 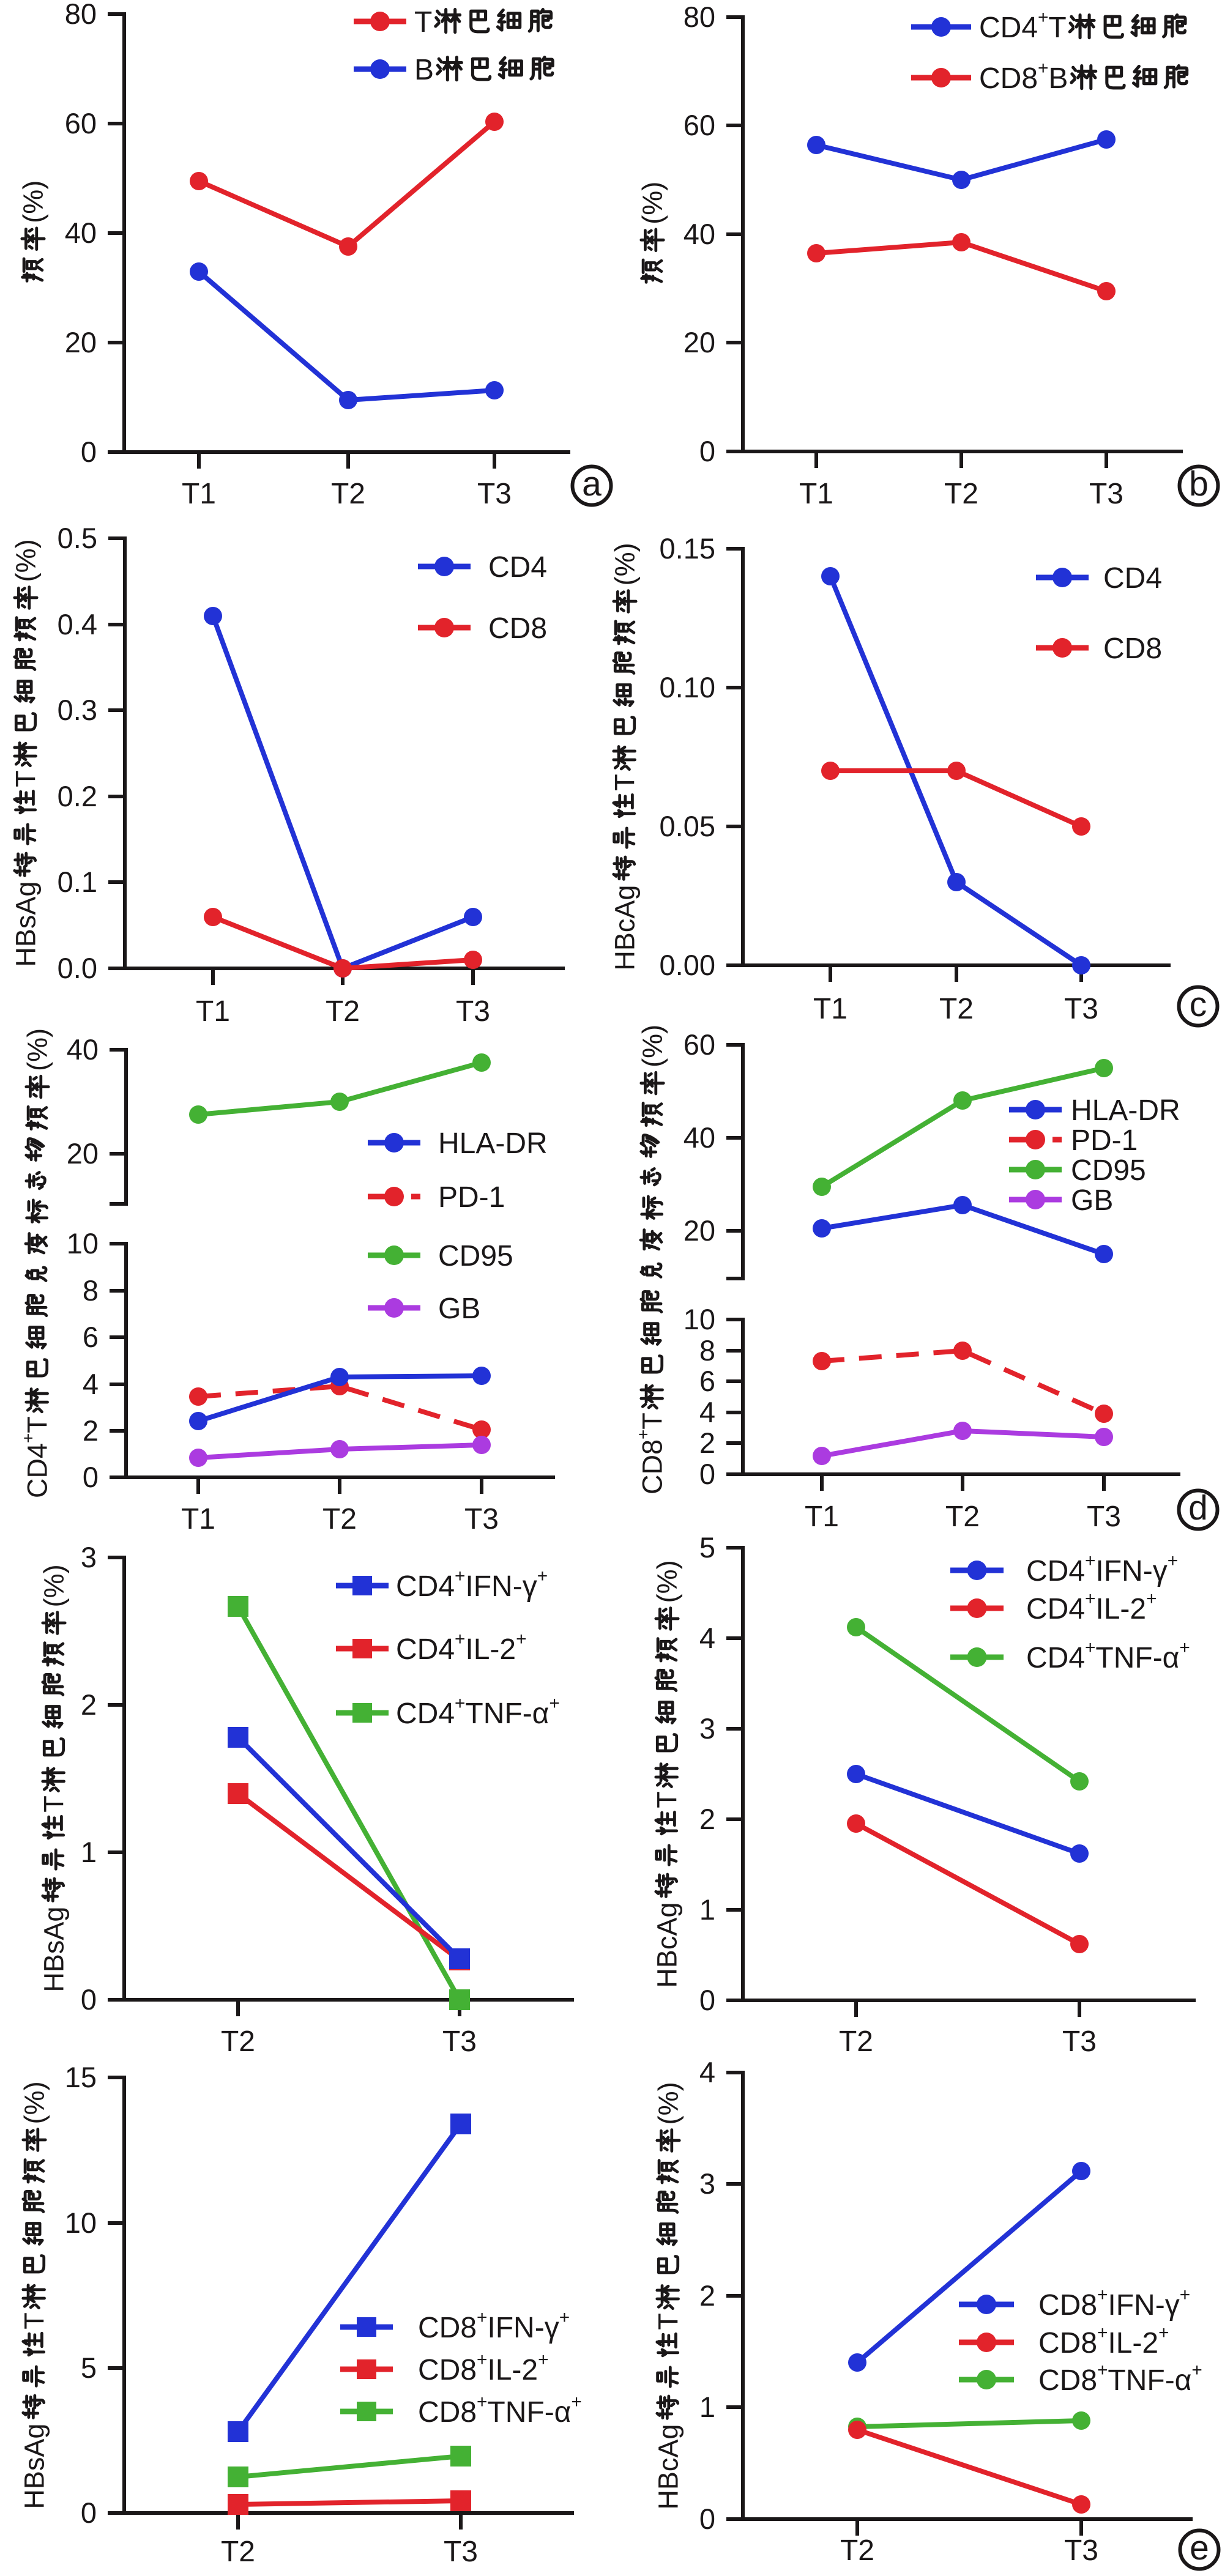 What do you see at coordinates (507, 1714) in the screenshot?
I see `svg-text: TNF-α` at bounding box center [507, 1714].